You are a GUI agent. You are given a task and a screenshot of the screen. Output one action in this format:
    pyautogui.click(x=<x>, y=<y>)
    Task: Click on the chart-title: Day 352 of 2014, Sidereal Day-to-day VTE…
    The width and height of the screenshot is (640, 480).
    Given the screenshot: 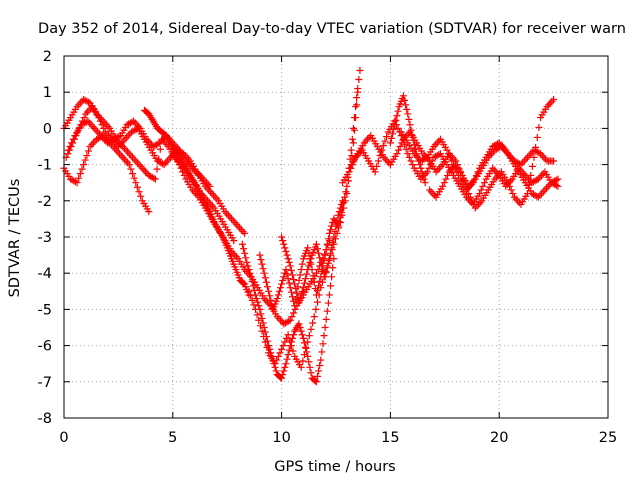 What is the action you would take?
    pyautogui.click(x=332, y=29)
    